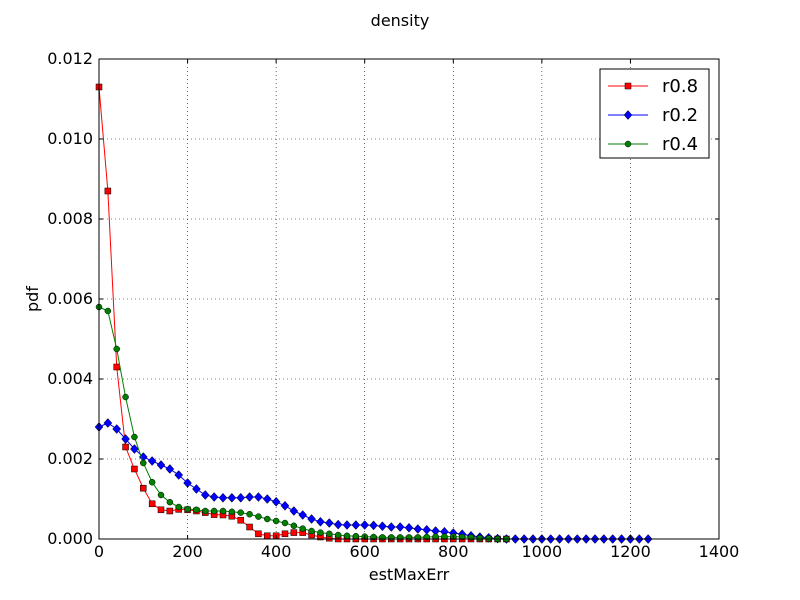 This screenshot has height=600, width=800. I want to click on y-tick-label: 0.006, so click(70, 298).